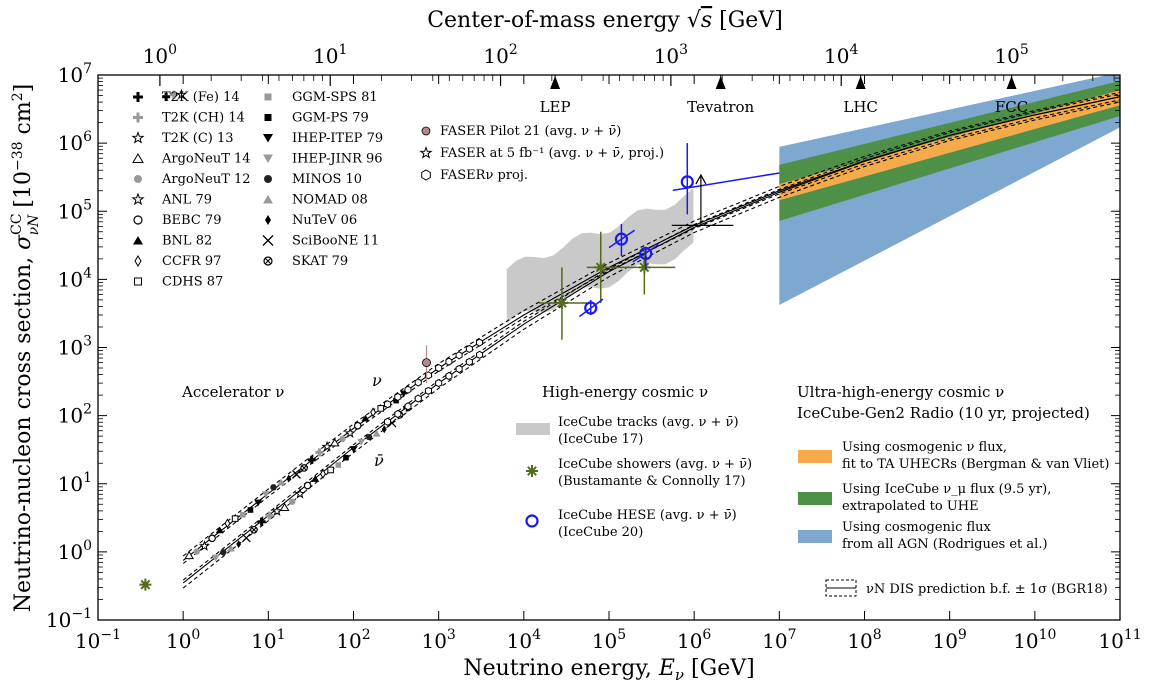  I want to click on he-legend-line2-0: (IceCube 17), so click(600, 439).